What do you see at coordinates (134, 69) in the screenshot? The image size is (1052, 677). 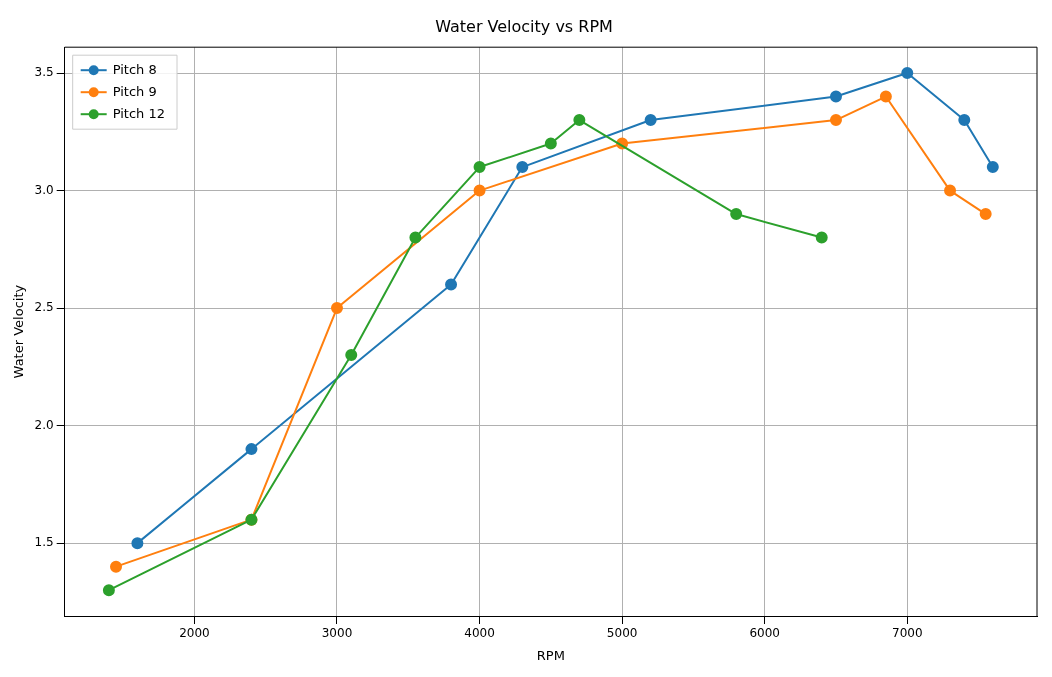 I see `legend-label: Pitch 8` at bounding box center [134, 69].